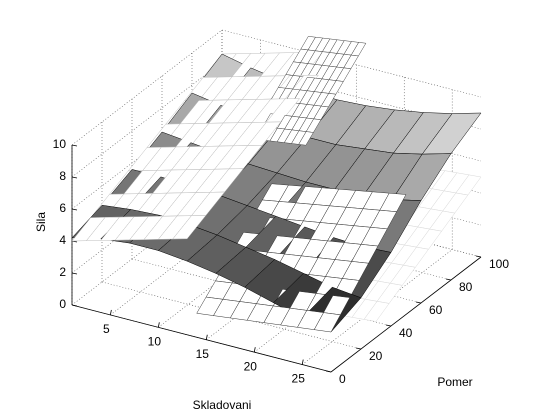 The image size is (560, 420). I want to click on x-tick-label: 10, so click(155, 342).